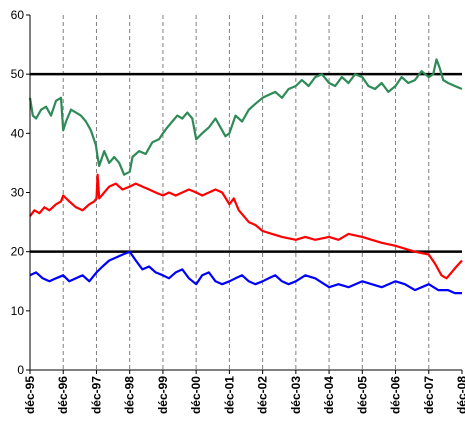 The image size is (465, 439). What do you see at coordinates (196, 395) in the screenshot?
I see `x-tick-label: déc-00` at bounding box center [196, 395].